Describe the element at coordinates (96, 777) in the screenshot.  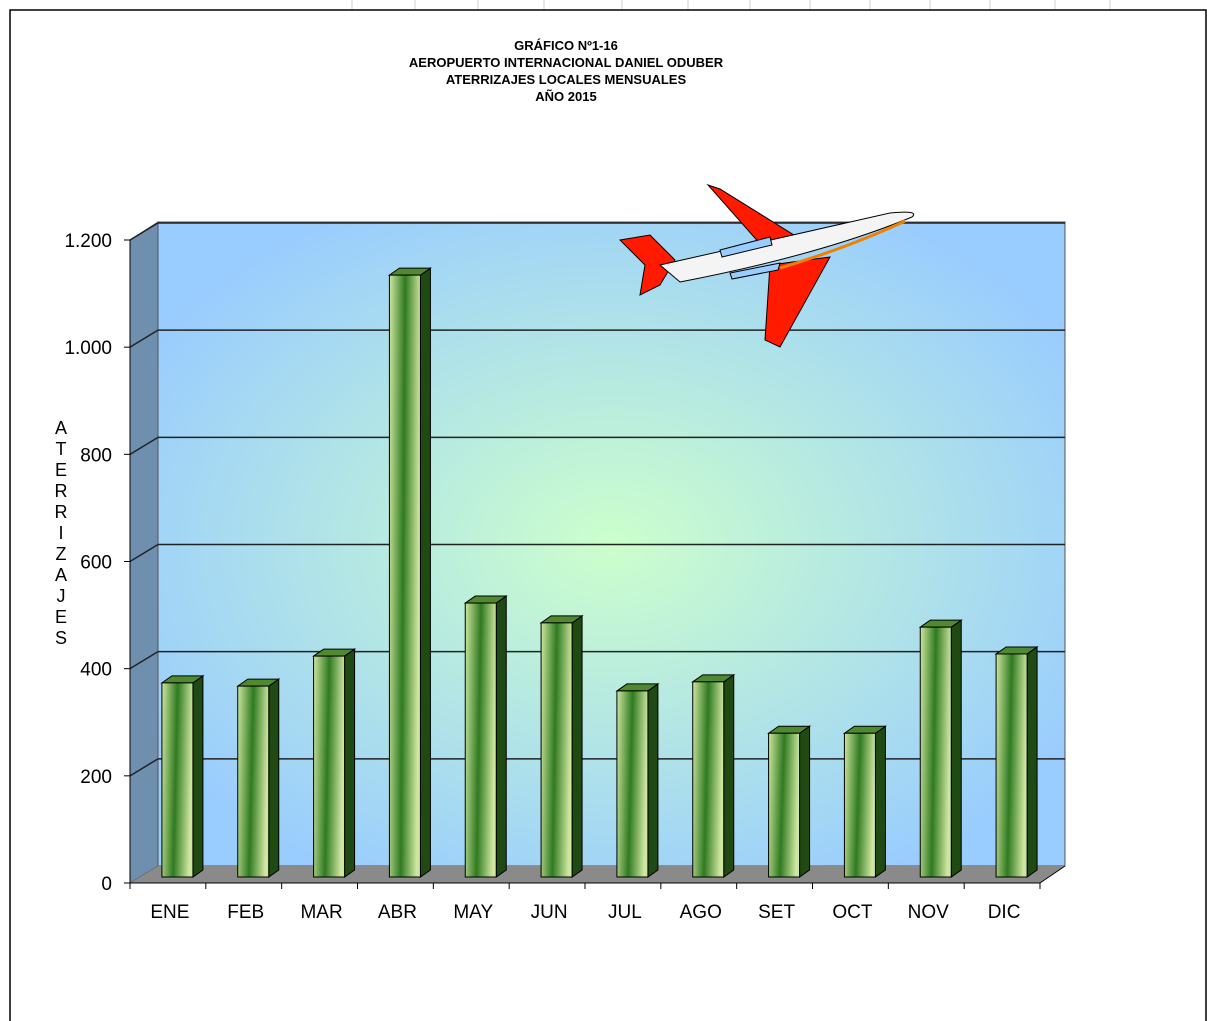
I see `y-tick-label: 200` at that location.